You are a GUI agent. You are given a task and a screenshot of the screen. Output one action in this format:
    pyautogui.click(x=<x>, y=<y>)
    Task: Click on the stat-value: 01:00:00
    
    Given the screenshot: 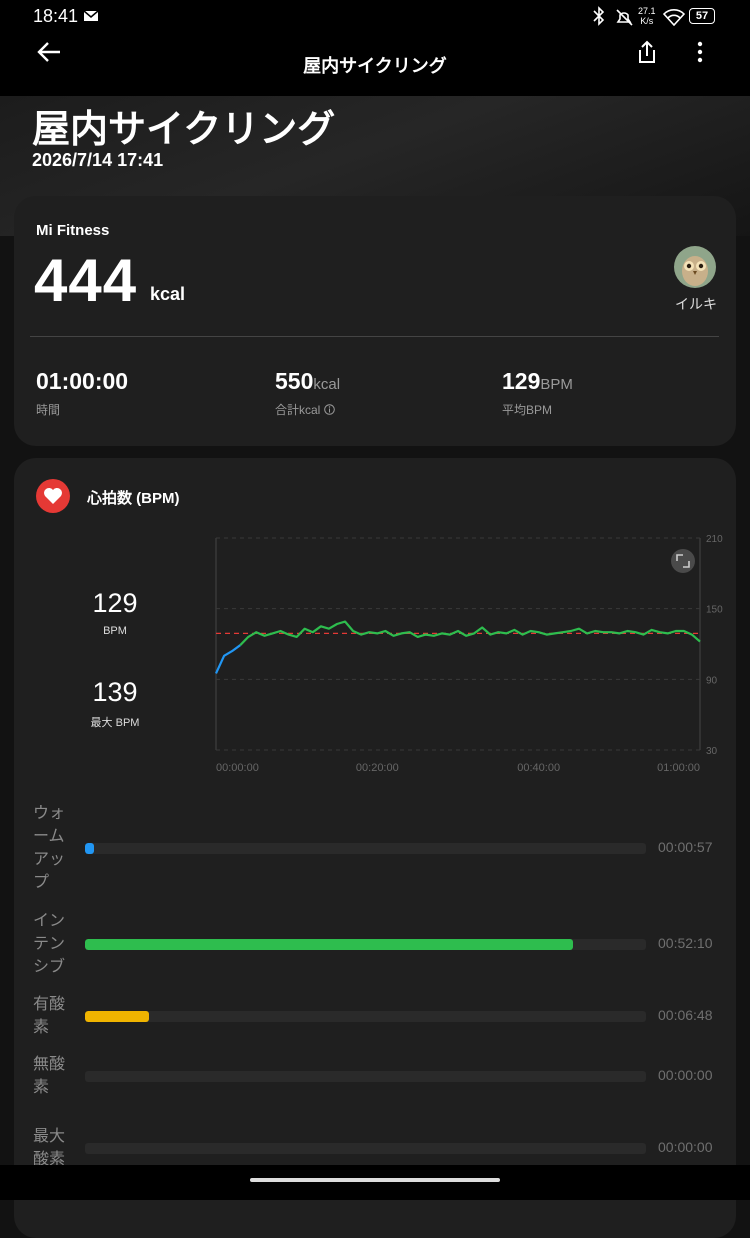 What is the action you would take?
    pyautogui.click(x=82, y=381)
    